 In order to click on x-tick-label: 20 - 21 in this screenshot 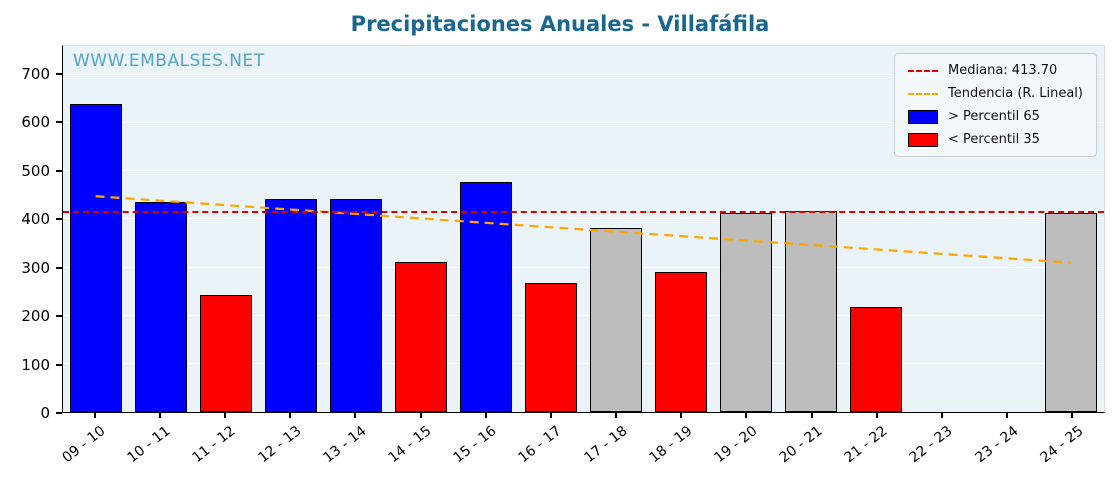, I will do `click(801, 445)`.